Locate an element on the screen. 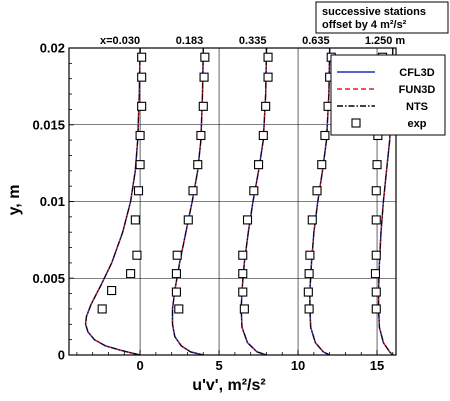 The height and width of the screenshot is (401, 450). station-labels: x=0.030 0.183 0.335 0.635 1.250 m is located at coordinates (252, 41).